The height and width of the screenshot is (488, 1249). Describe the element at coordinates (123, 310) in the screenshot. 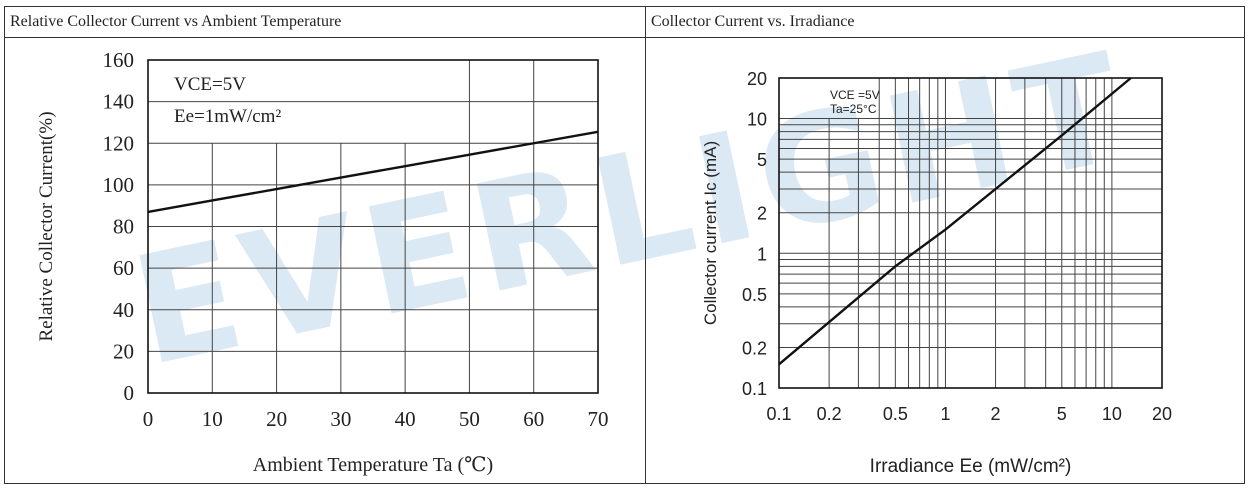

I see `y-tick-label: 40` at that location.